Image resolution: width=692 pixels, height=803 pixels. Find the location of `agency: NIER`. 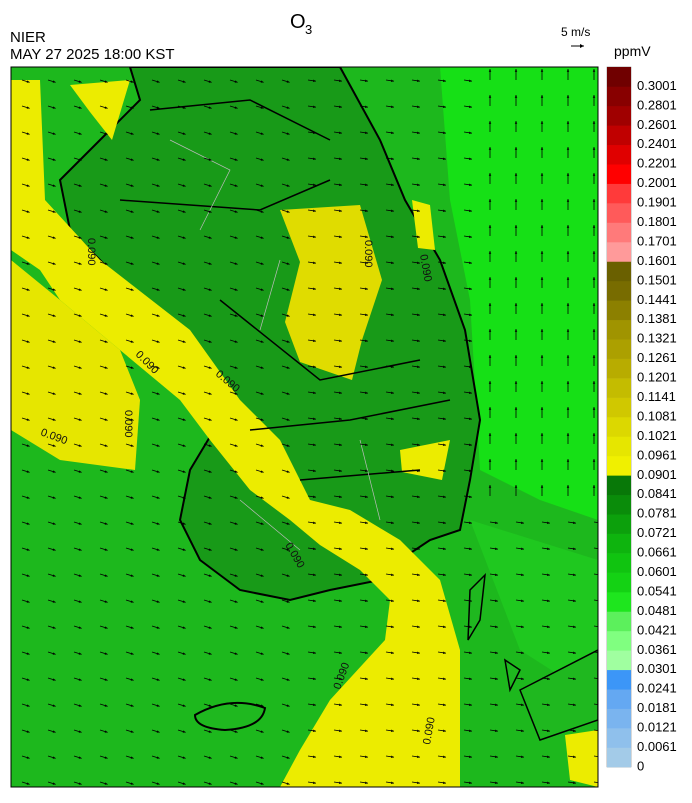

agency: NIER is located at coordinates (28, 37).